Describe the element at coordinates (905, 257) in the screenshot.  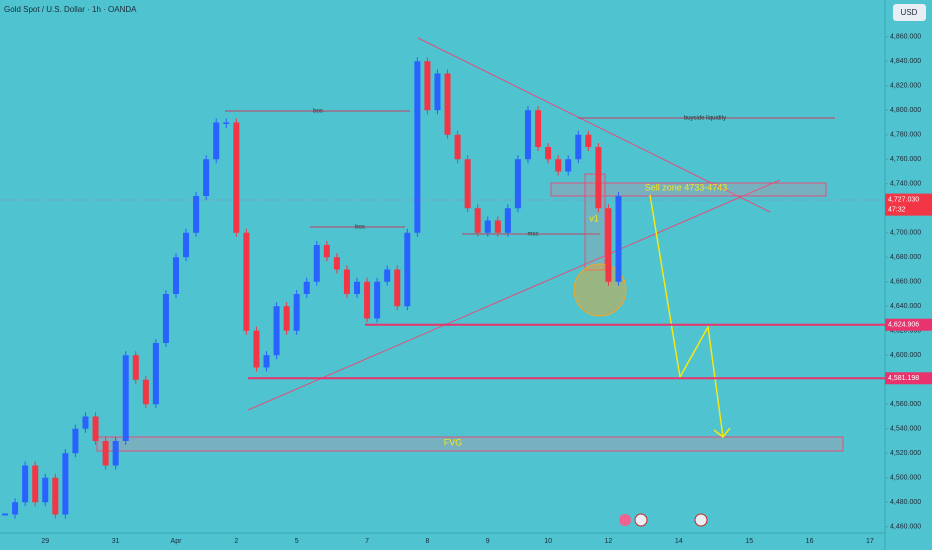
I see `y-tick-label: 4,680.000` at that location.